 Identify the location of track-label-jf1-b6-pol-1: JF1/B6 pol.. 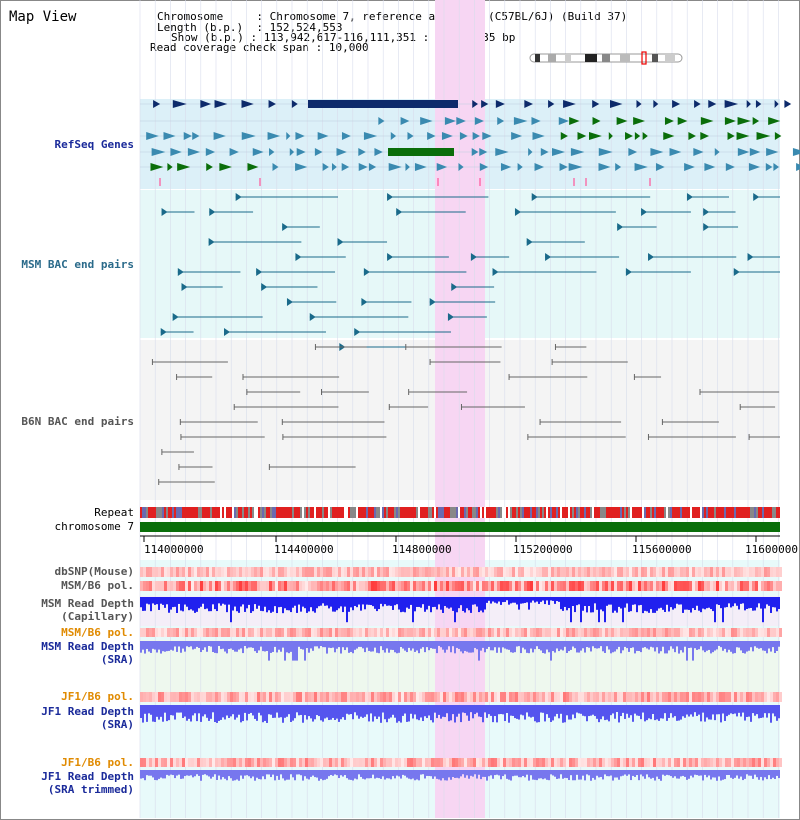
(97, 696).